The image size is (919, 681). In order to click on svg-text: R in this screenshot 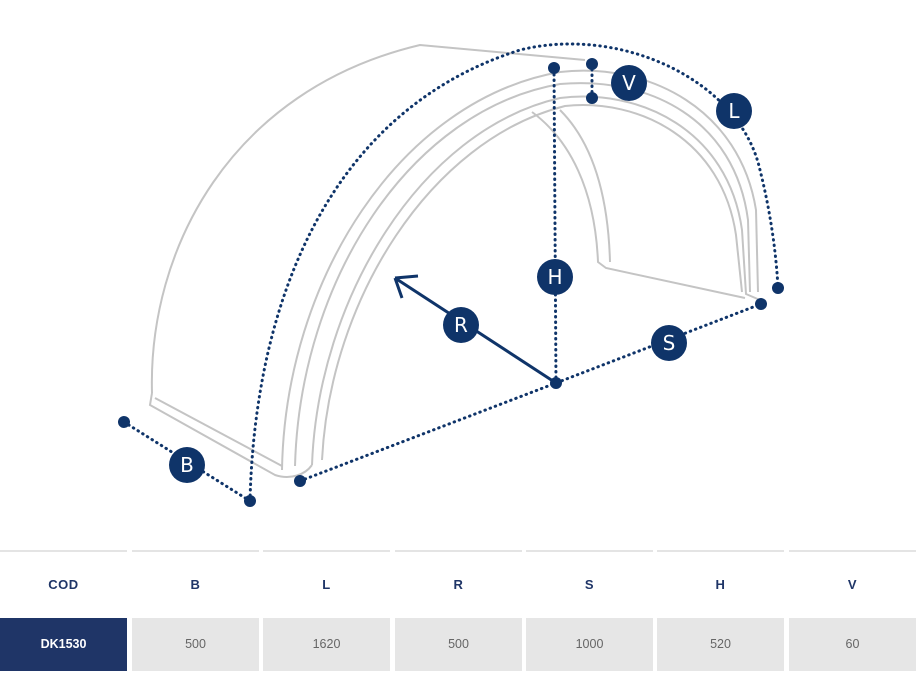, I will do `click(461, 325)`.